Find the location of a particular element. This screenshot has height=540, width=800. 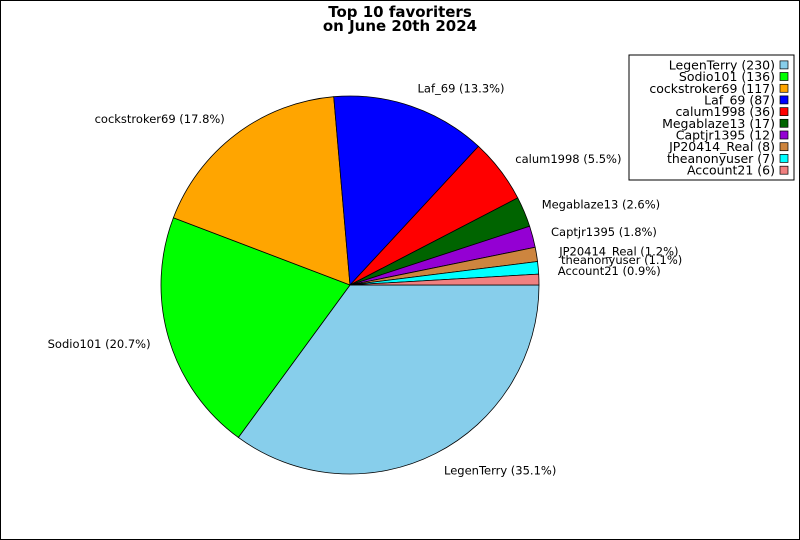

slice-label: Captjr1395 (1.8%) is located at coordinates (604, 232).